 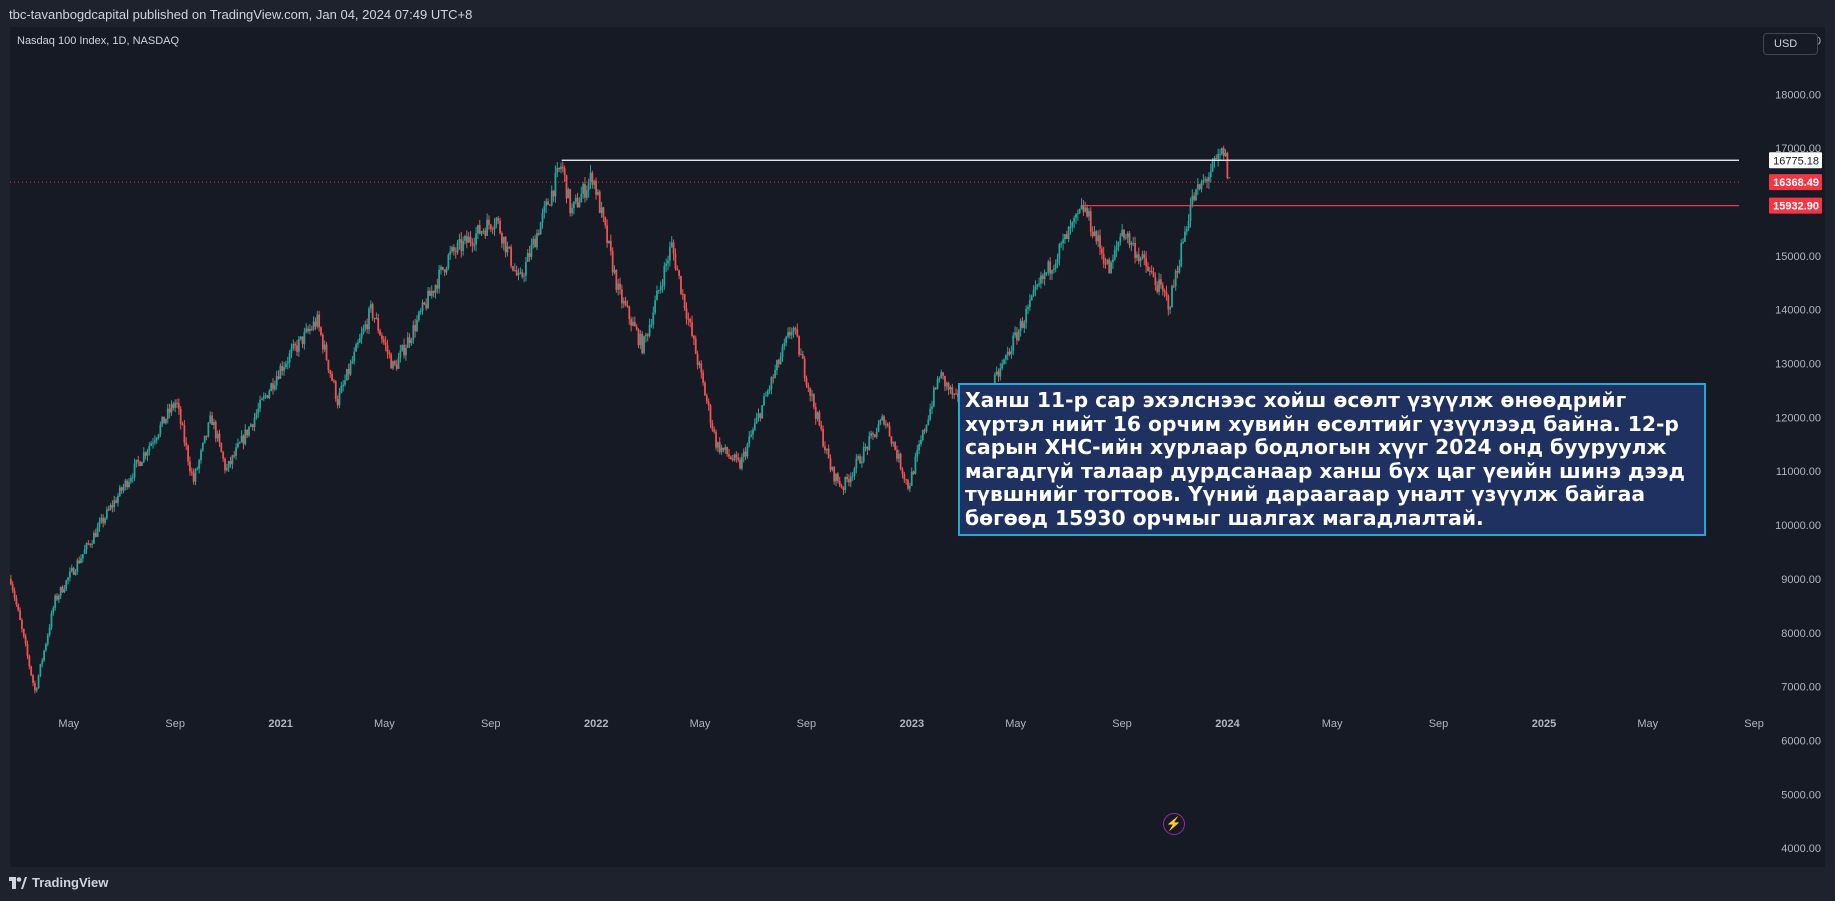 What do you see at coordinates (596, 724) in the screenshot?
I see `x-tick-label: 2022` at bounding box center [596, 724].